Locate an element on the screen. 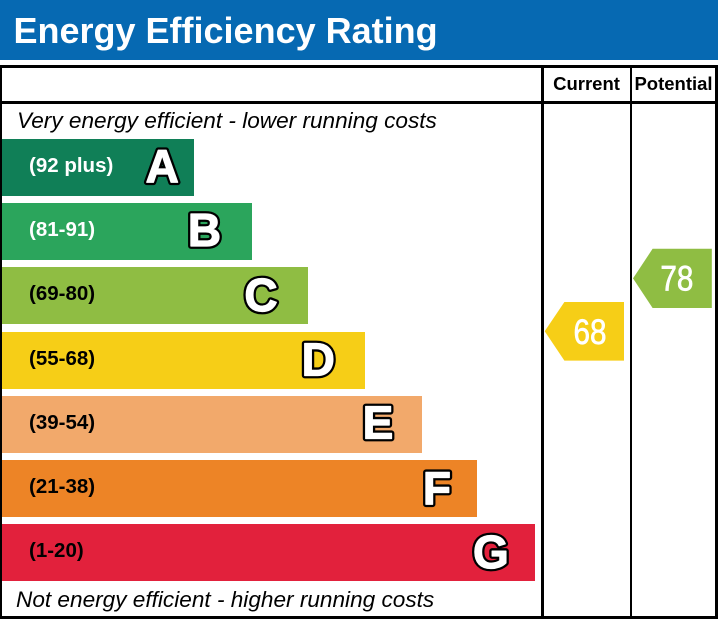 The width and height of the screenshot is (718, 619). svg-text: A is located at coordinates (162, 166).